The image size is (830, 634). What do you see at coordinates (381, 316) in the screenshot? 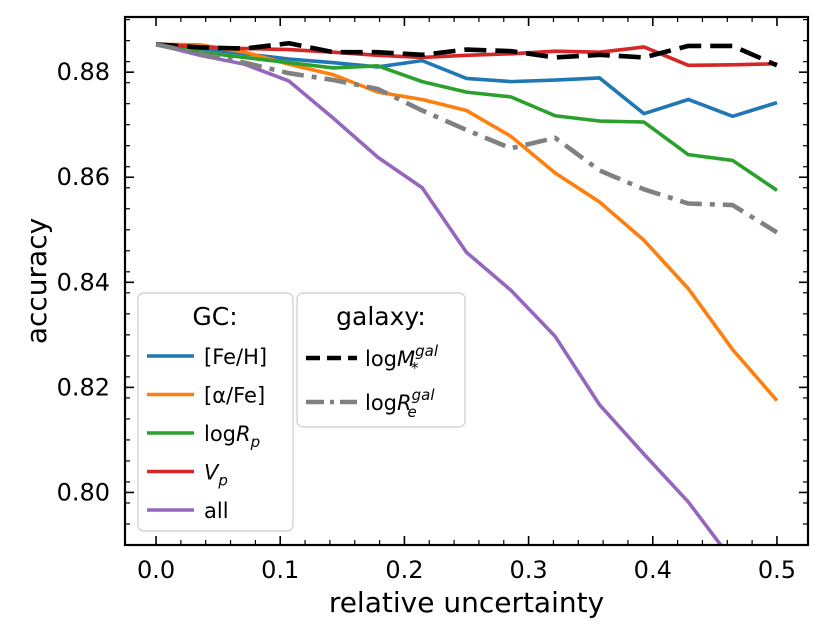
I see `galaxy-legend-title: galaxy:` at bounding box center [381, 316].